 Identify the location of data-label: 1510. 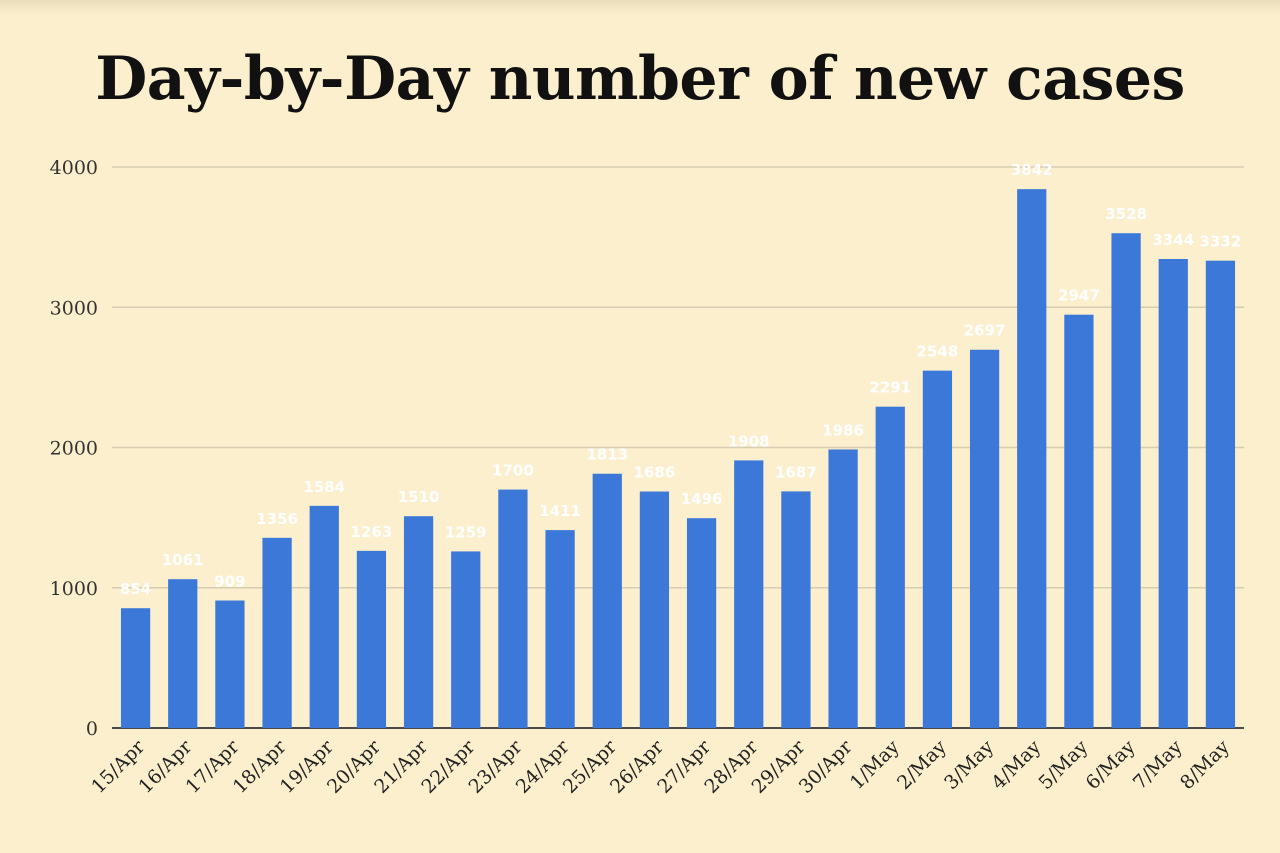
(419, 497).